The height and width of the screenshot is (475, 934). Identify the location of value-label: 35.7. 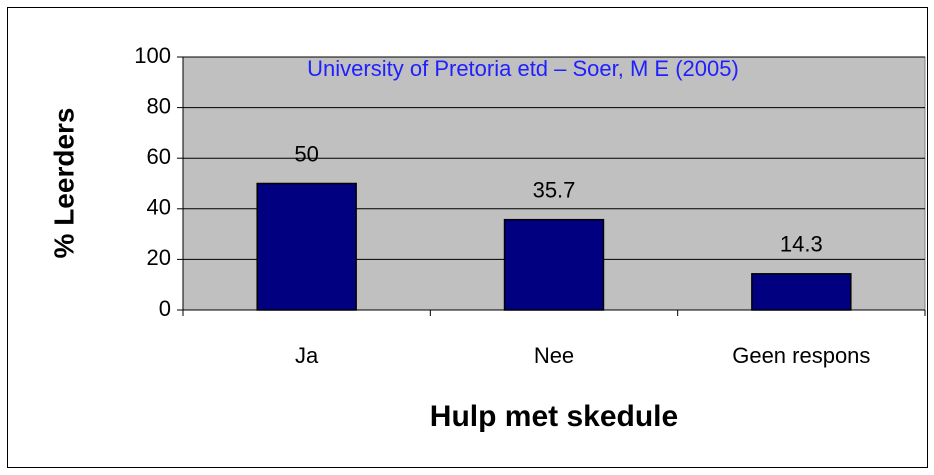
(554, 189).